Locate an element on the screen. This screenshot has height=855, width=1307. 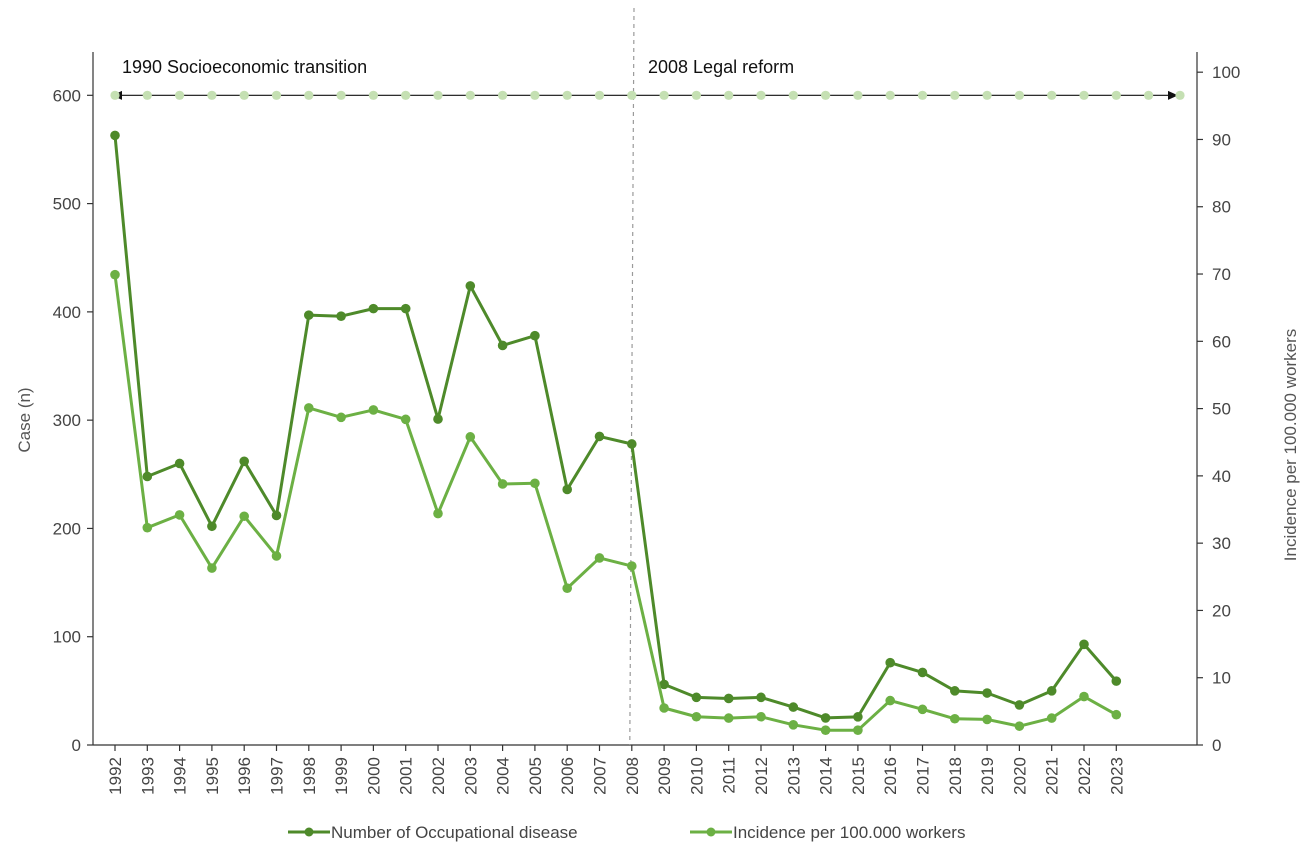
y-axis-title: Case (n) is located at coordinates (24, 419).